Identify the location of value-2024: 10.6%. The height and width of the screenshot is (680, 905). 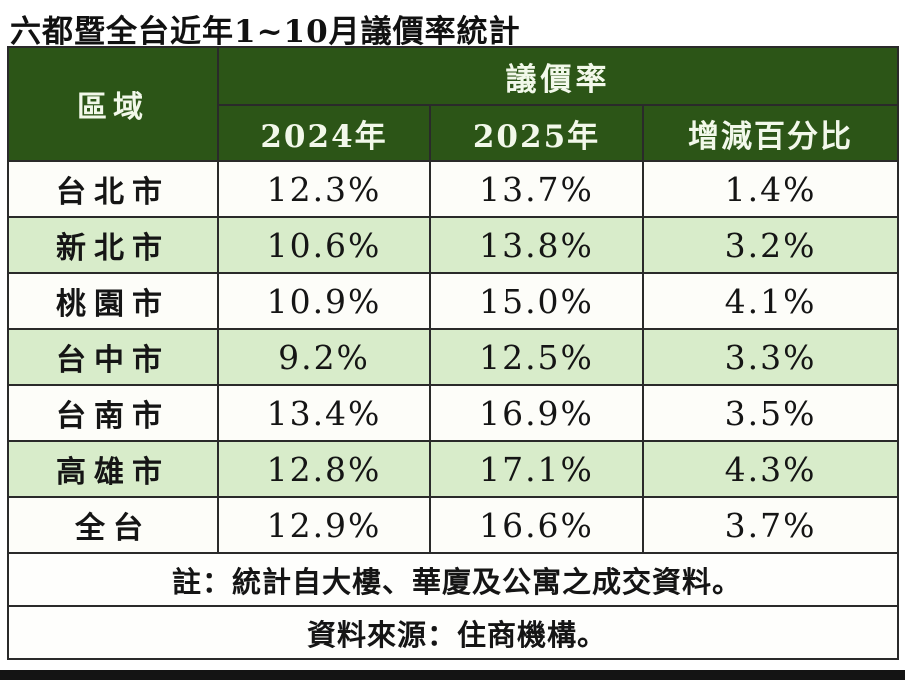
(324, 245).